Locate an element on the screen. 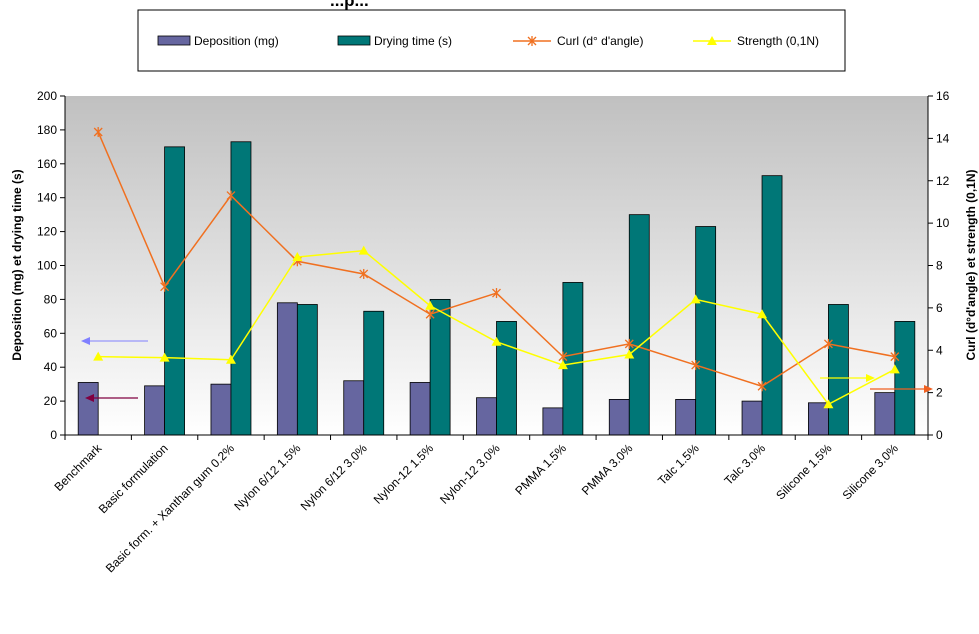  x-tick-label: Benchmark is located at coordinates (78, 468).